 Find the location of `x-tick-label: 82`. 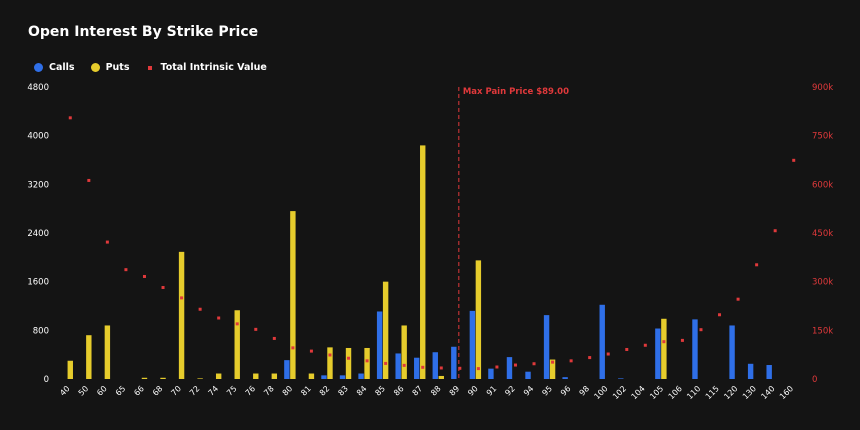

x-tick-label: 82 is located at coordinates (325, 391).